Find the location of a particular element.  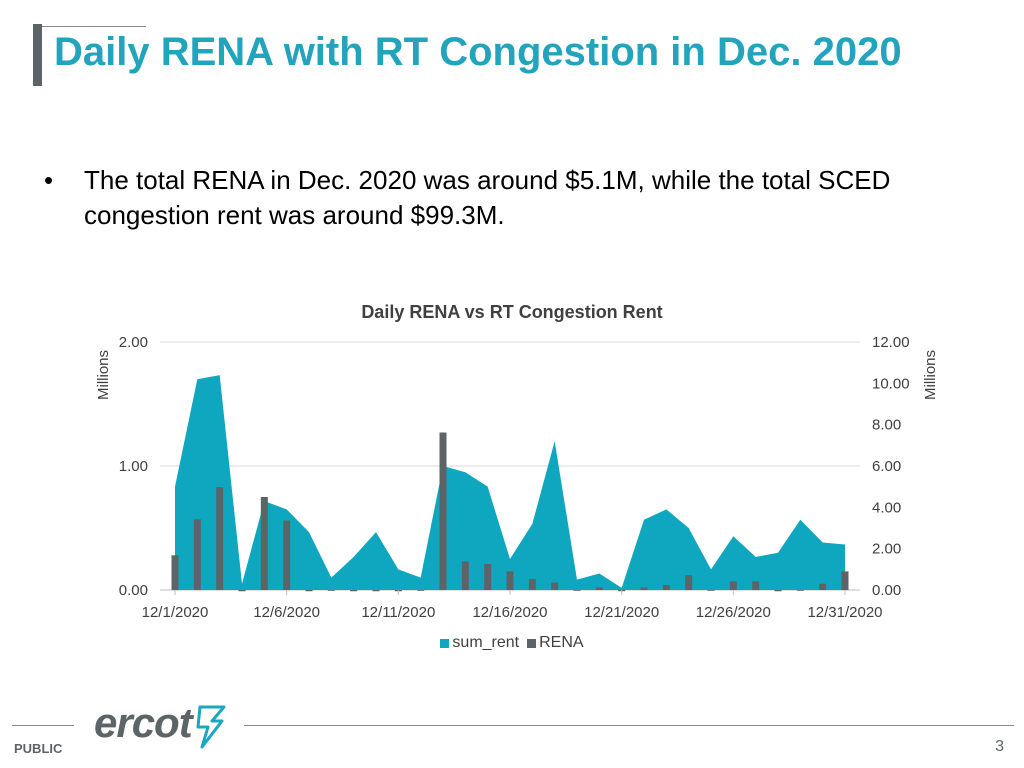

x-tick-label: 12/11/2020 is located at coordinates (398, 612).